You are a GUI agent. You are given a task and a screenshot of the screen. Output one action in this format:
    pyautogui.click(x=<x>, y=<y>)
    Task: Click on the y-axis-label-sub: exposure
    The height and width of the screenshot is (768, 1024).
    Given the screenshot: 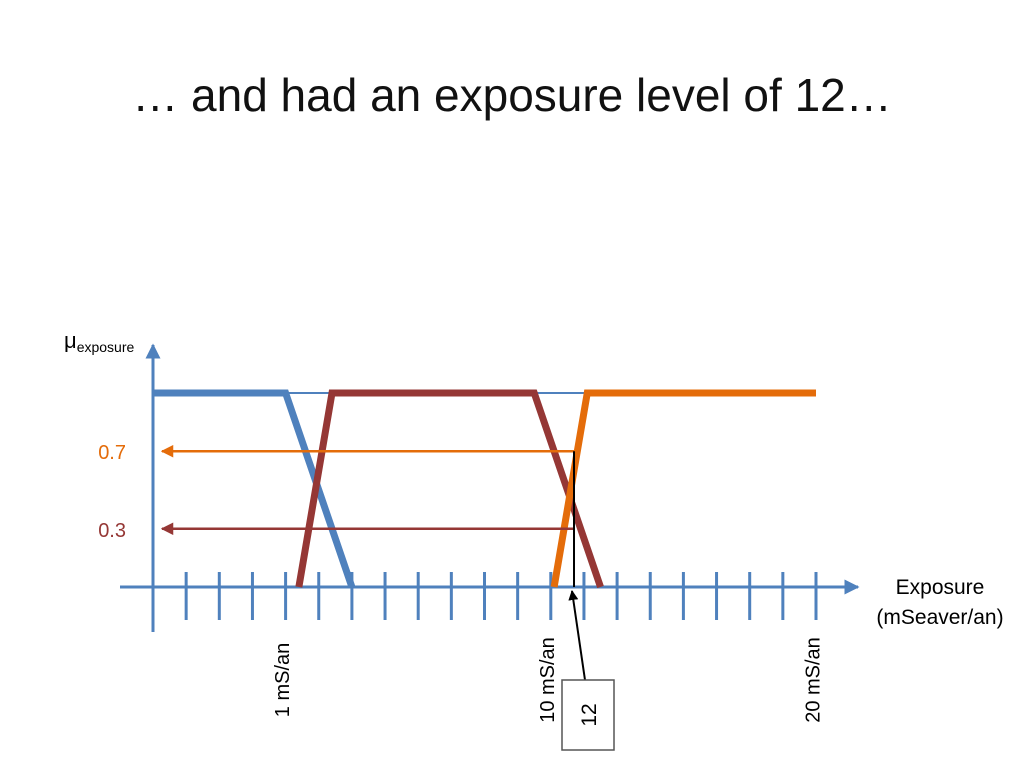 What is the action you would take?
    pyautogui.click(x=106, y=347)
    